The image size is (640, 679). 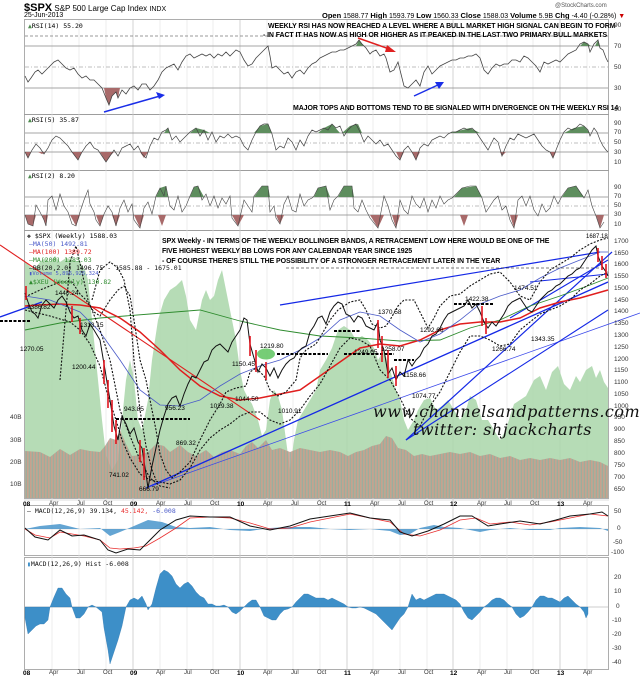 I want to click on macd-hist-bars, so click(x=306, y=617).